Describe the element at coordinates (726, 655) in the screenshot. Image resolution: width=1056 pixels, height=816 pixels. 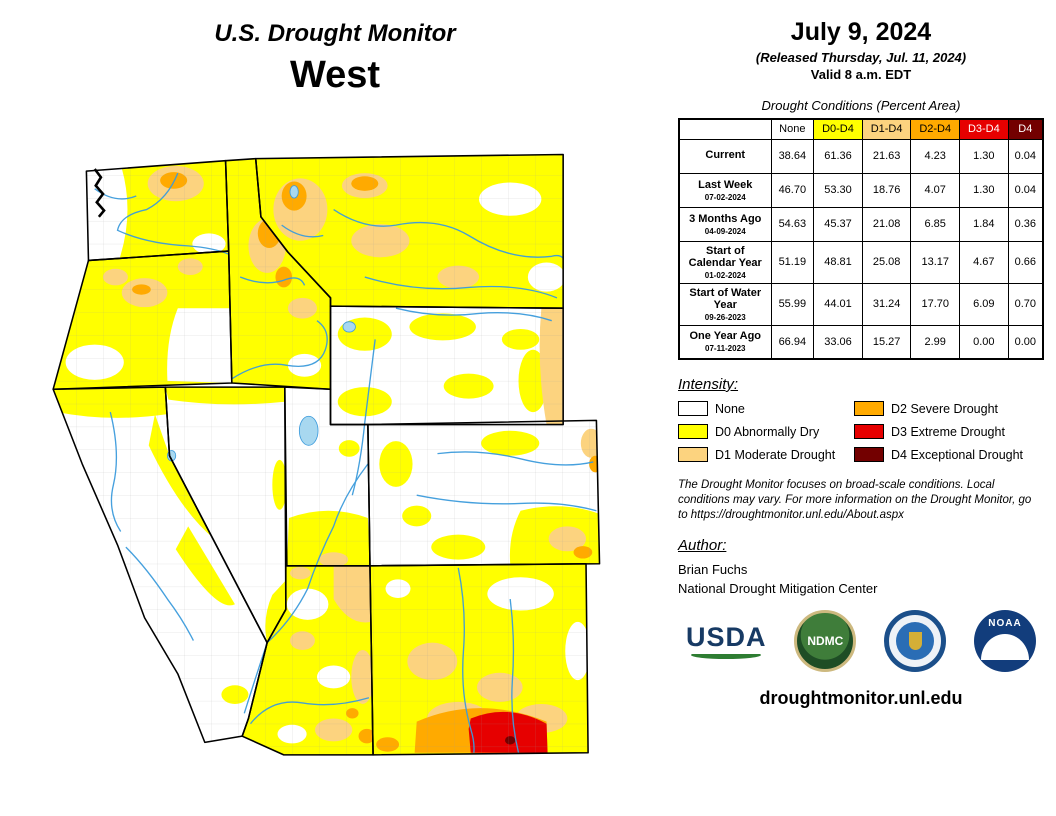
I see `usda-swoosh-icon` at that location.